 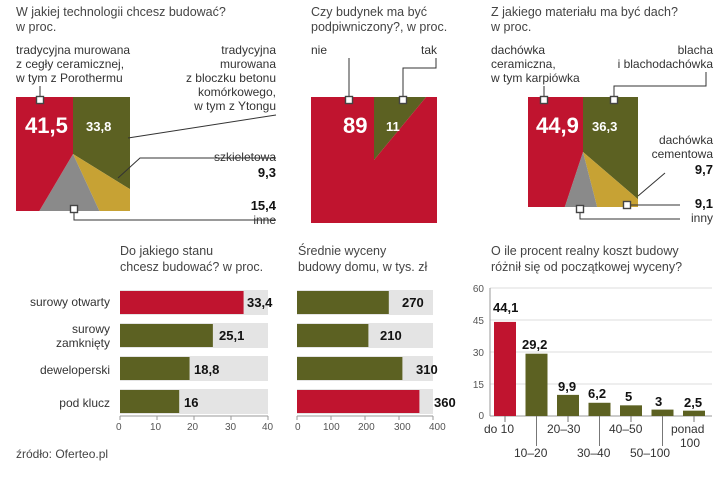 I want to click on pie1-cat3-label: szkieletowa, so click(x=244, y=157).